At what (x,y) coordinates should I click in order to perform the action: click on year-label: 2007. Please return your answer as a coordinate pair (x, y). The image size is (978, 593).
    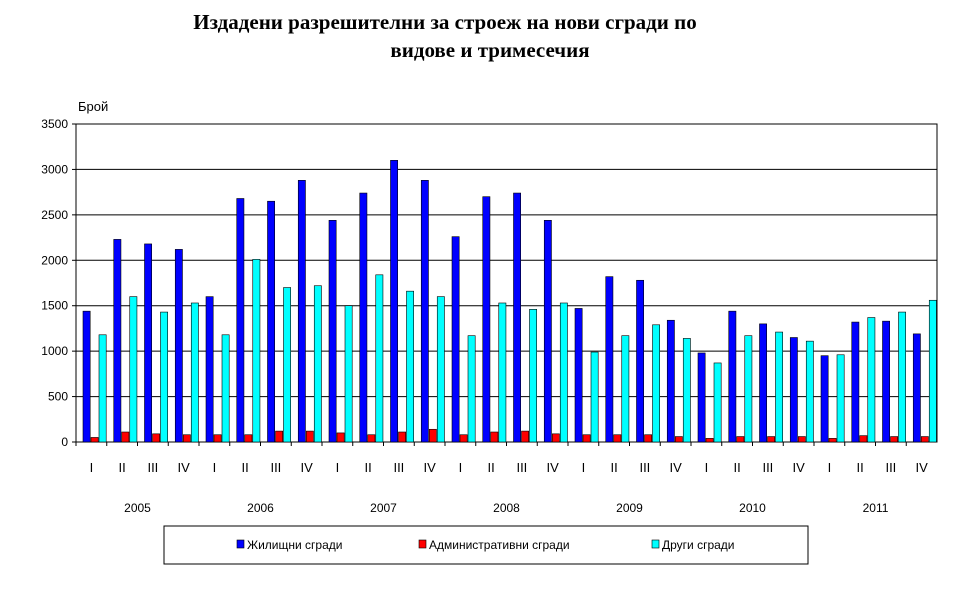
    Looking at the image, I should click on (383, 508).